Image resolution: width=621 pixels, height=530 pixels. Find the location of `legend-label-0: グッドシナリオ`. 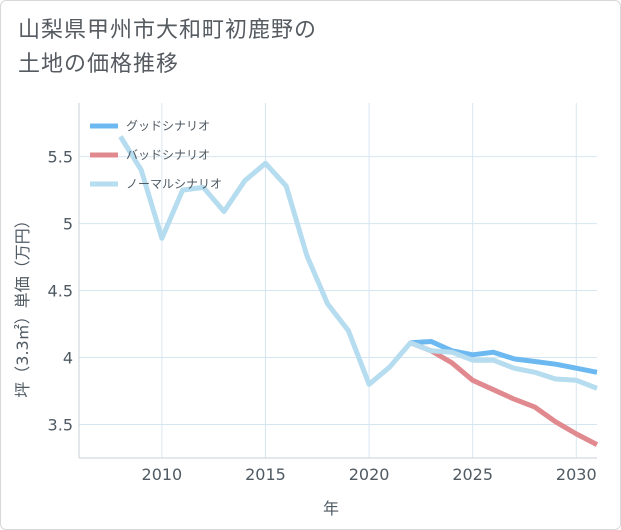

legend-label-0: グッドシナリオ is located at coordinates (168, 126).